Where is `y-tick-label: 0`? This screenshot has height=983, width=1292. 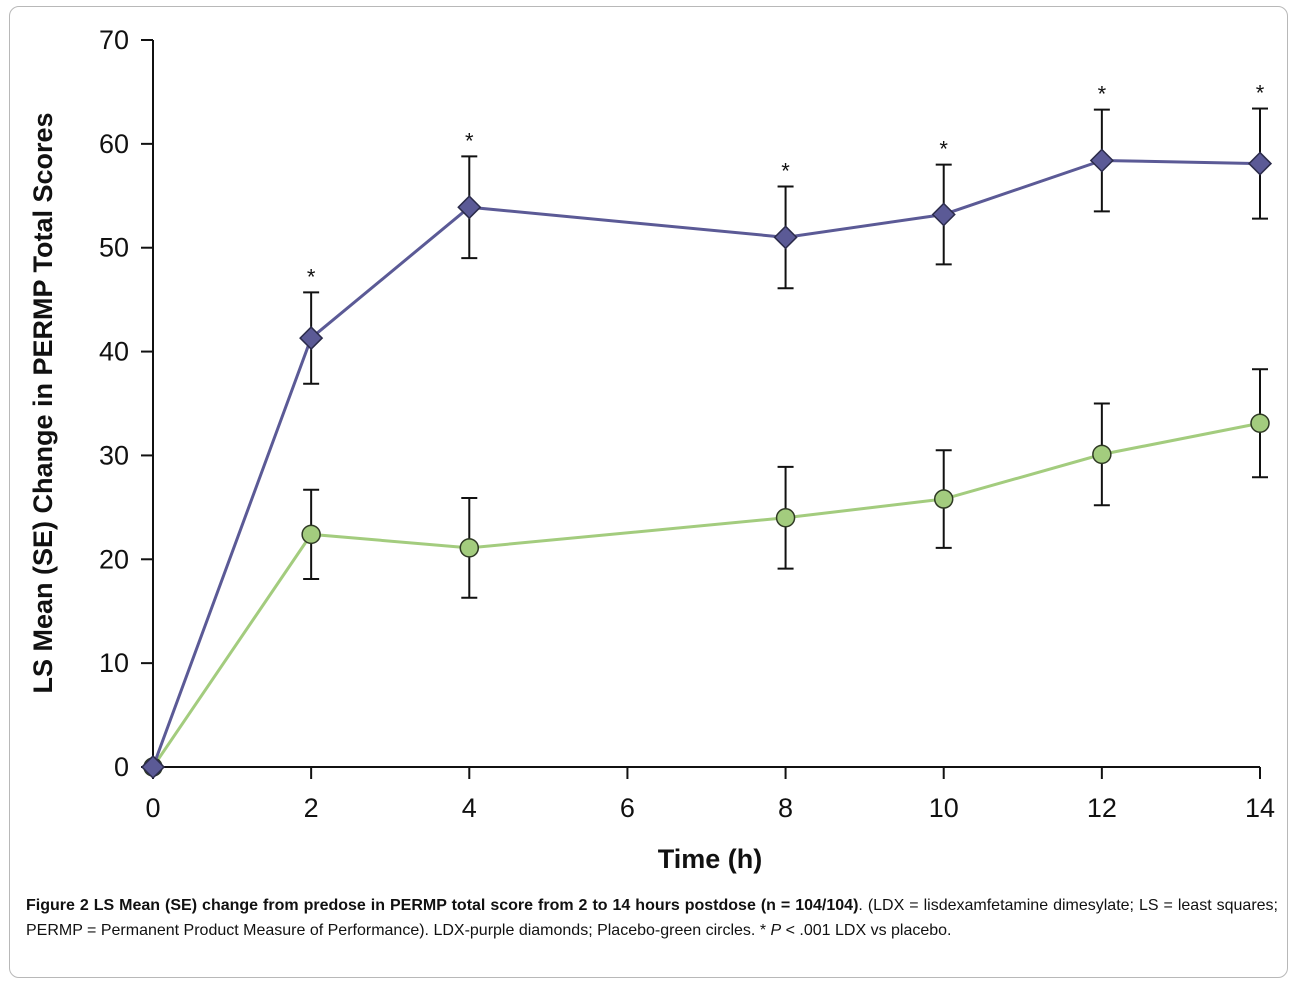 y-tick-label: 0 is located at coordinates (121, 767).